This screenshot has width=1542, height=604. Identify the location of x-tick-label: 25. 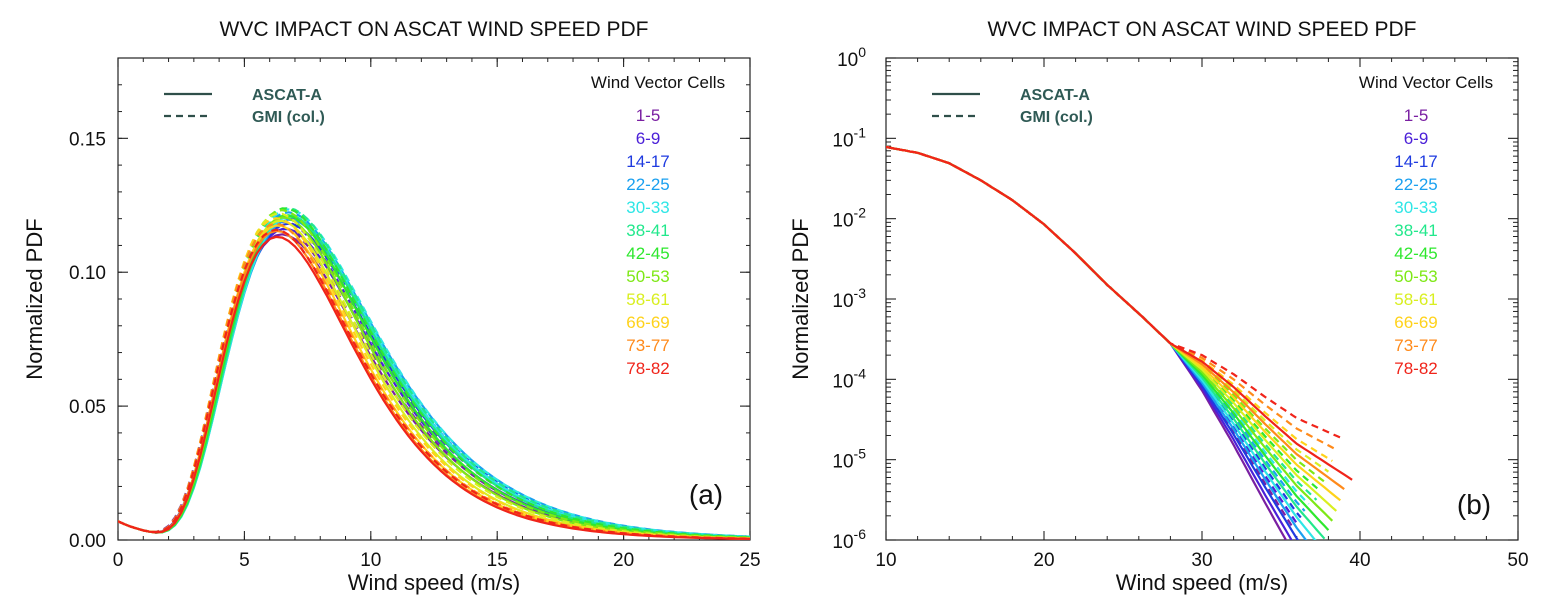
(749, 560).